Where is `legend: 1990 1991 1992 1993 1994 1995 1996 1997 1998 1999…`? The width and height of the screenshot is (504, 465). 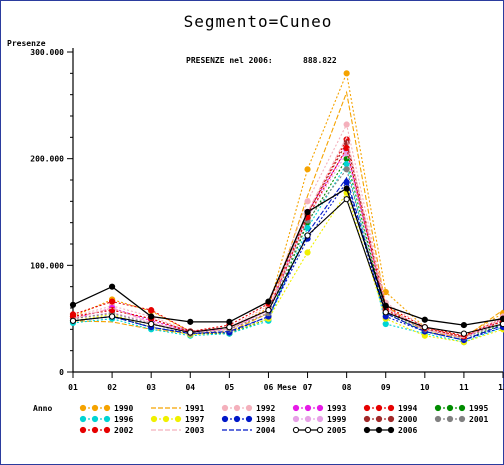 legend: 1990 1991 1992 1993 1994 1995 1996 1997 1998 1999… is located at coordinates (283, 419).